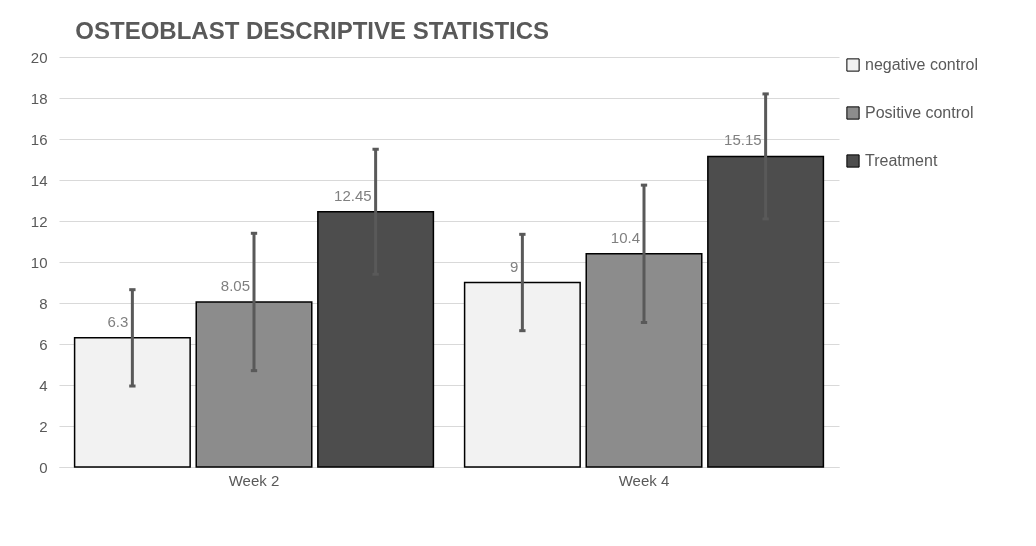  What do you see at coordinates (644, 480) in the screenshot?
I see `x-tick-label: Week 4` at bounding box center [644, 480].